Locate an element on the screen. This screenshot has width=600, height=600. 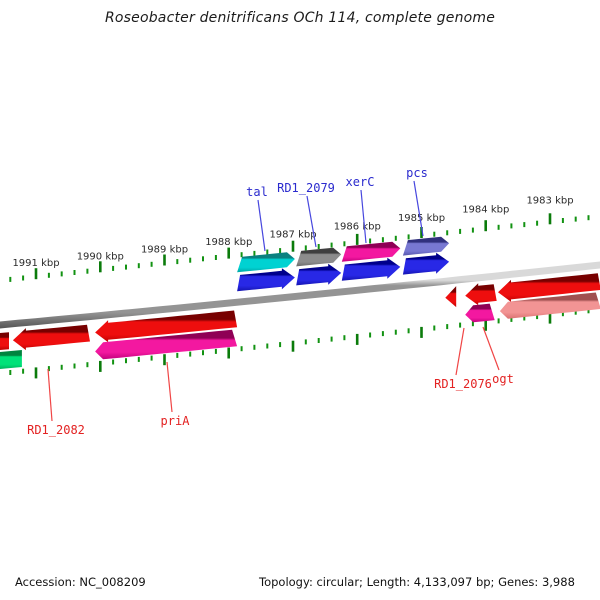
gene-arrow-xerC-cds is located at coordinates (371, 269).